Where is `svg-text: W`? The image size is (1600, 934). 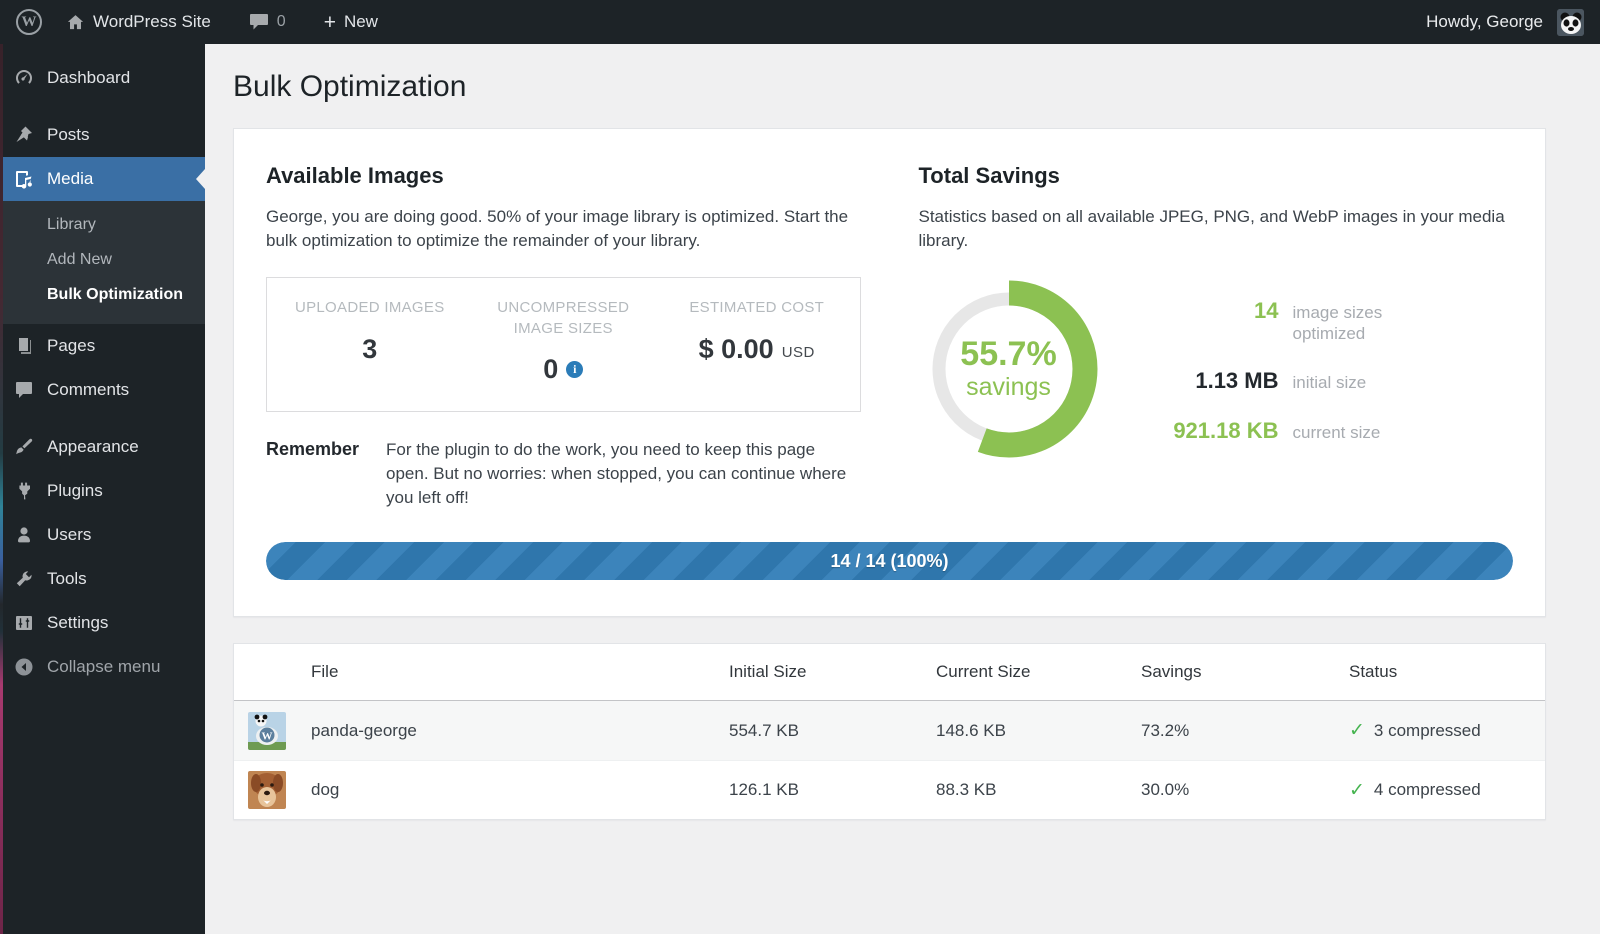
svg-text: W is located at coordinates (267, 736).